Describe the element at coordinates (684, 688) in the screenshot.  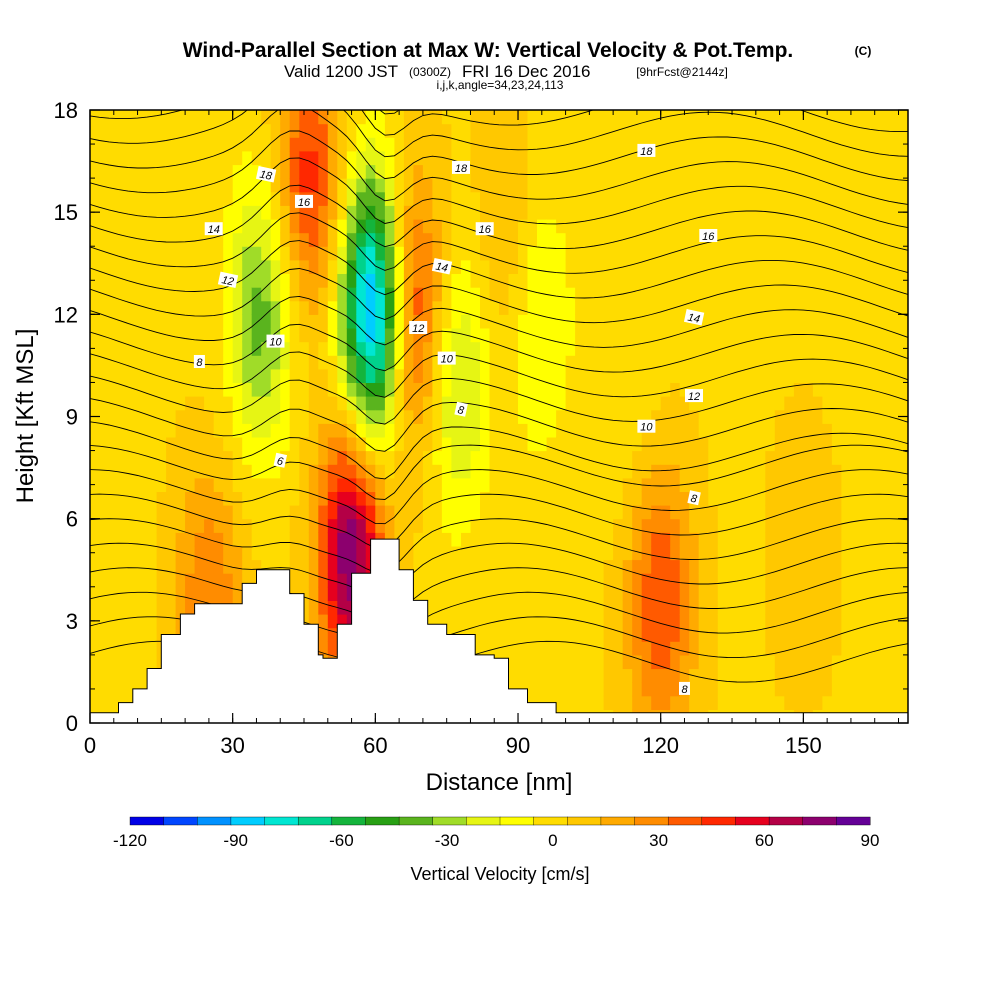
I see `theta-label-bg` at that location.